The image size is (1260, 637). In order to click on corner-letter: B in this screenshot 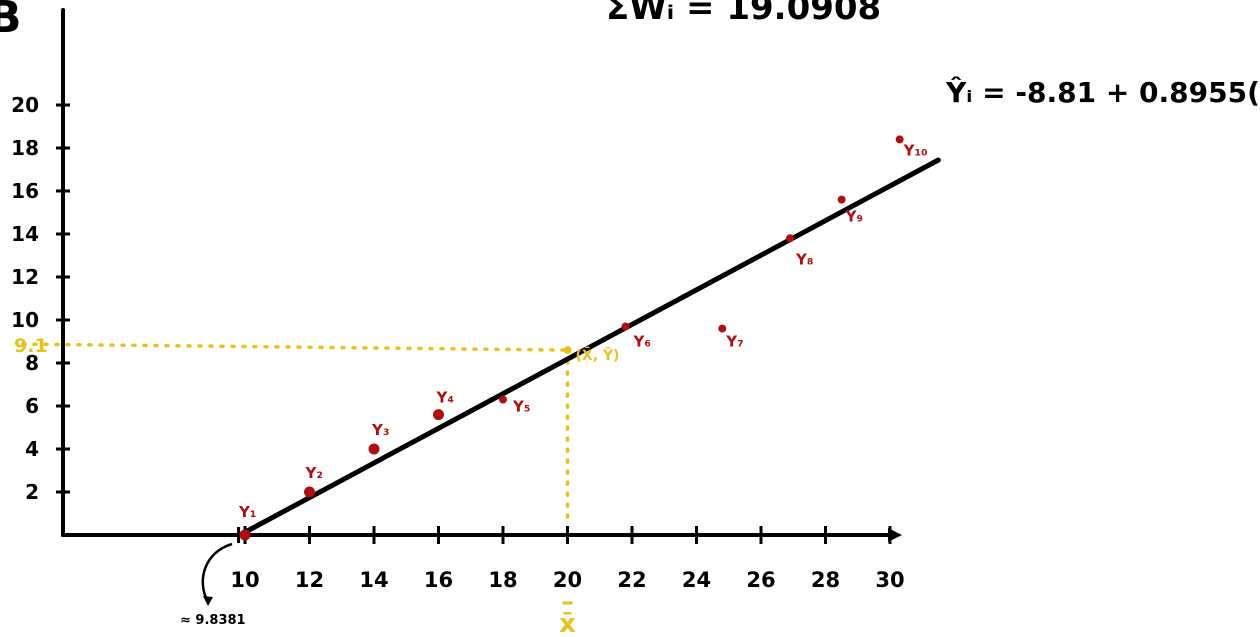, I will do `click(11, 21)`.